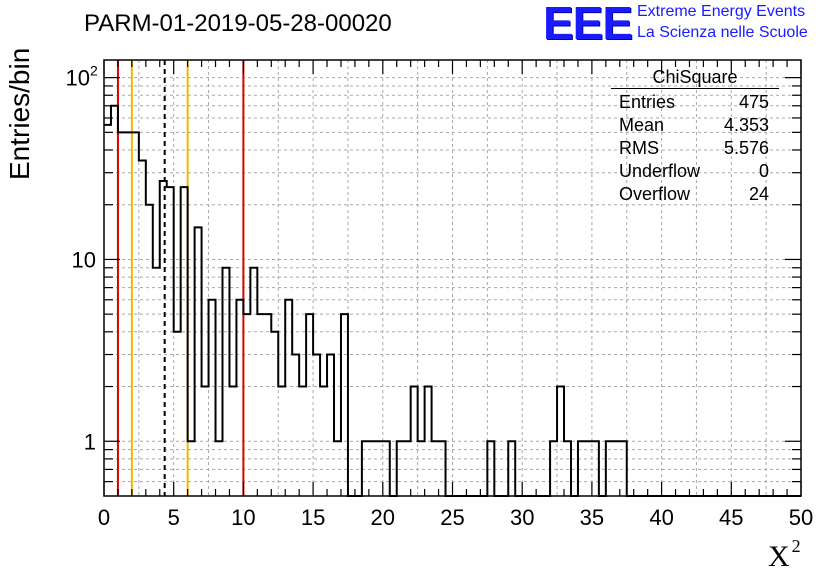 This screenshot has height=574, width=836. Describe the element at coordinates (90, 441) in the screenshot. I see `y-tick-label: 1` at that location.